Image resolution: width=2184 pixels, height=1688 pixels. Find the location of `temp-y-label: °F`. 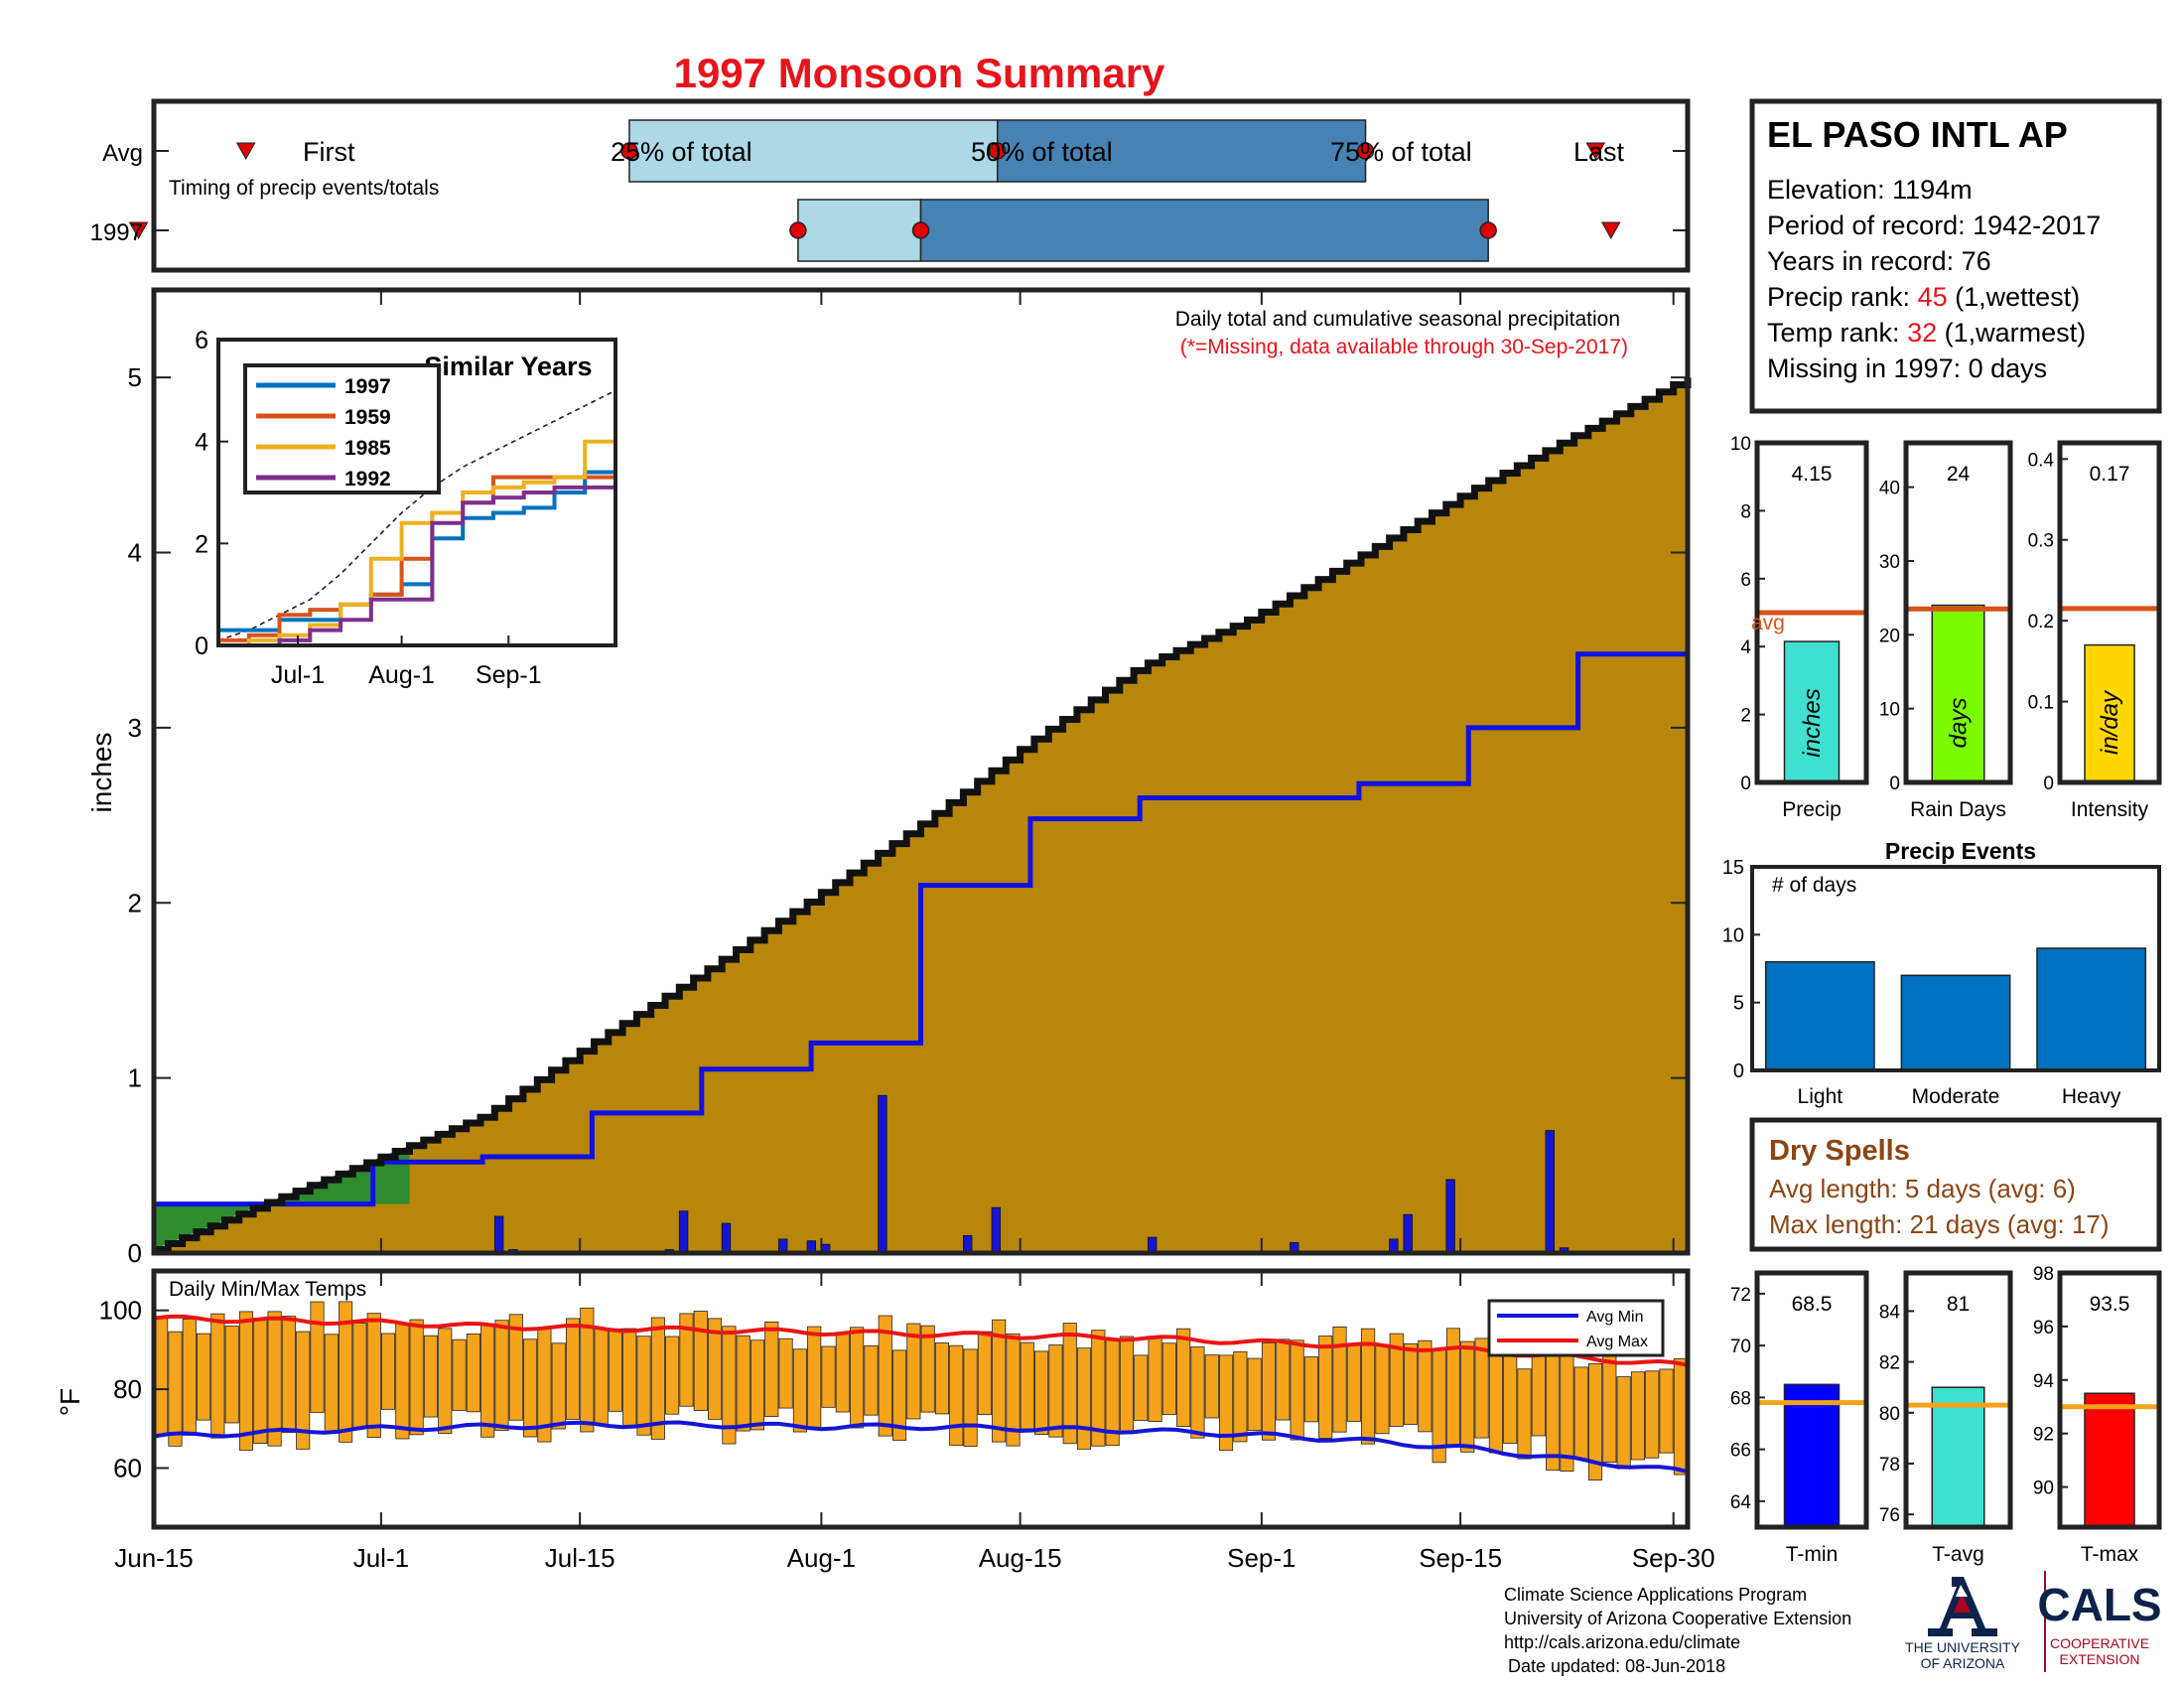

temp-y-label: °F is located at coordinates (70, 1402).